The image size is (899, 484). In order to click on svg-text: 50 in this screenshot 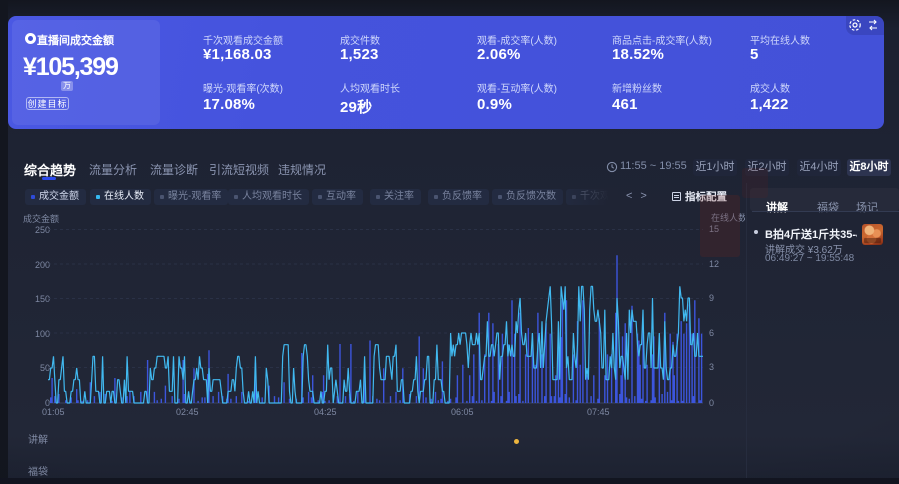, I will do `click(45, 368)`.